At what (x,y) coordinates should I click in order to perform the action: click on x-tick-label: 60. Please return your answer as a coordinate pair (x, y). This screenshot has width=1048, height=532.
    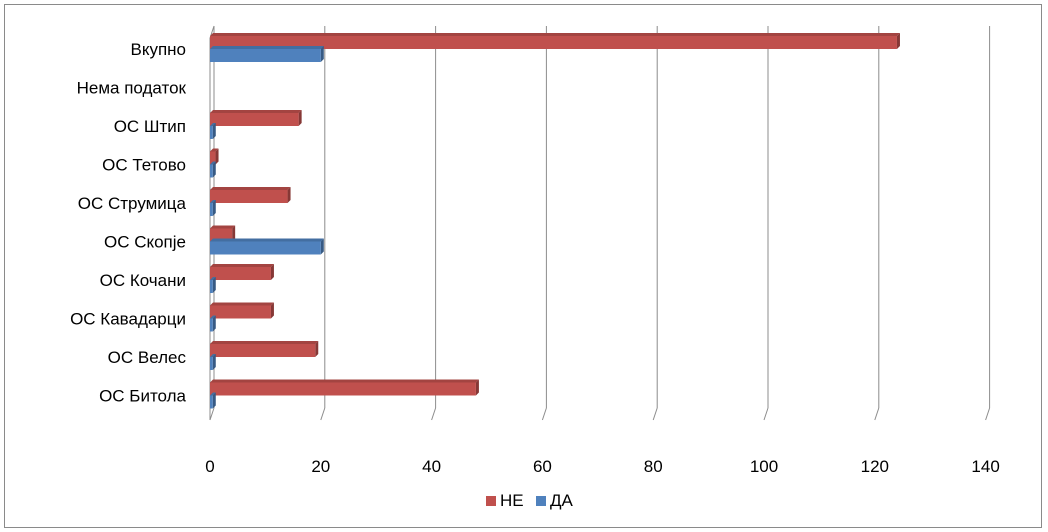
    Looking at the image, I should click on (542, 466).